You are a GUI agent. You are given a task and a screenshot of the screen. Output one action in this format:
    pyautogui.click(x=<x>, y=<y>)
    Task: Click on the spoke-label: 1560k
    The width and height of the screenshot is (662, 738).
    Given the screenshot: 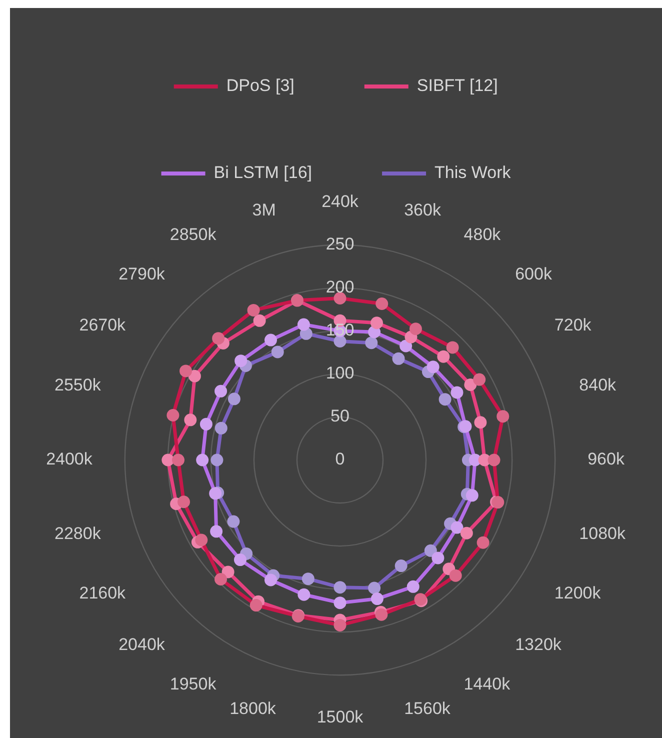 What is the action you would take?
    pyautogui.click(x=427, y=708)
    